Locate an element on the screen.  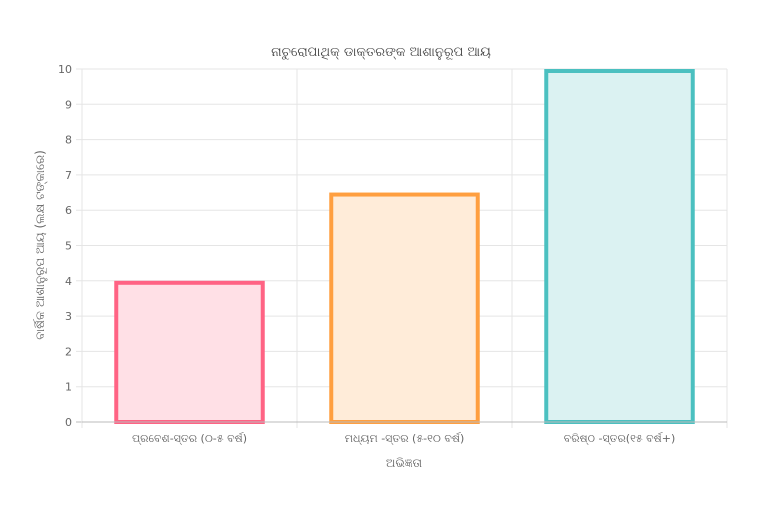
y-tick-label: 5 is located at coordinates (68, 246).